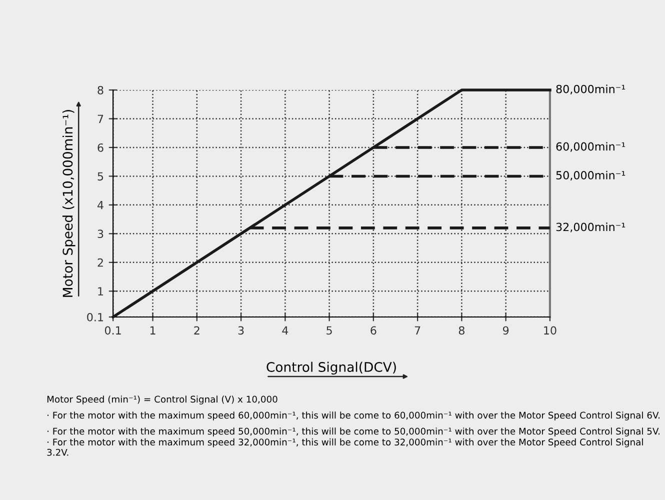 This screenshot has width=665, height=500. I want to click on x-tick-label: 7, so click(417, 330).